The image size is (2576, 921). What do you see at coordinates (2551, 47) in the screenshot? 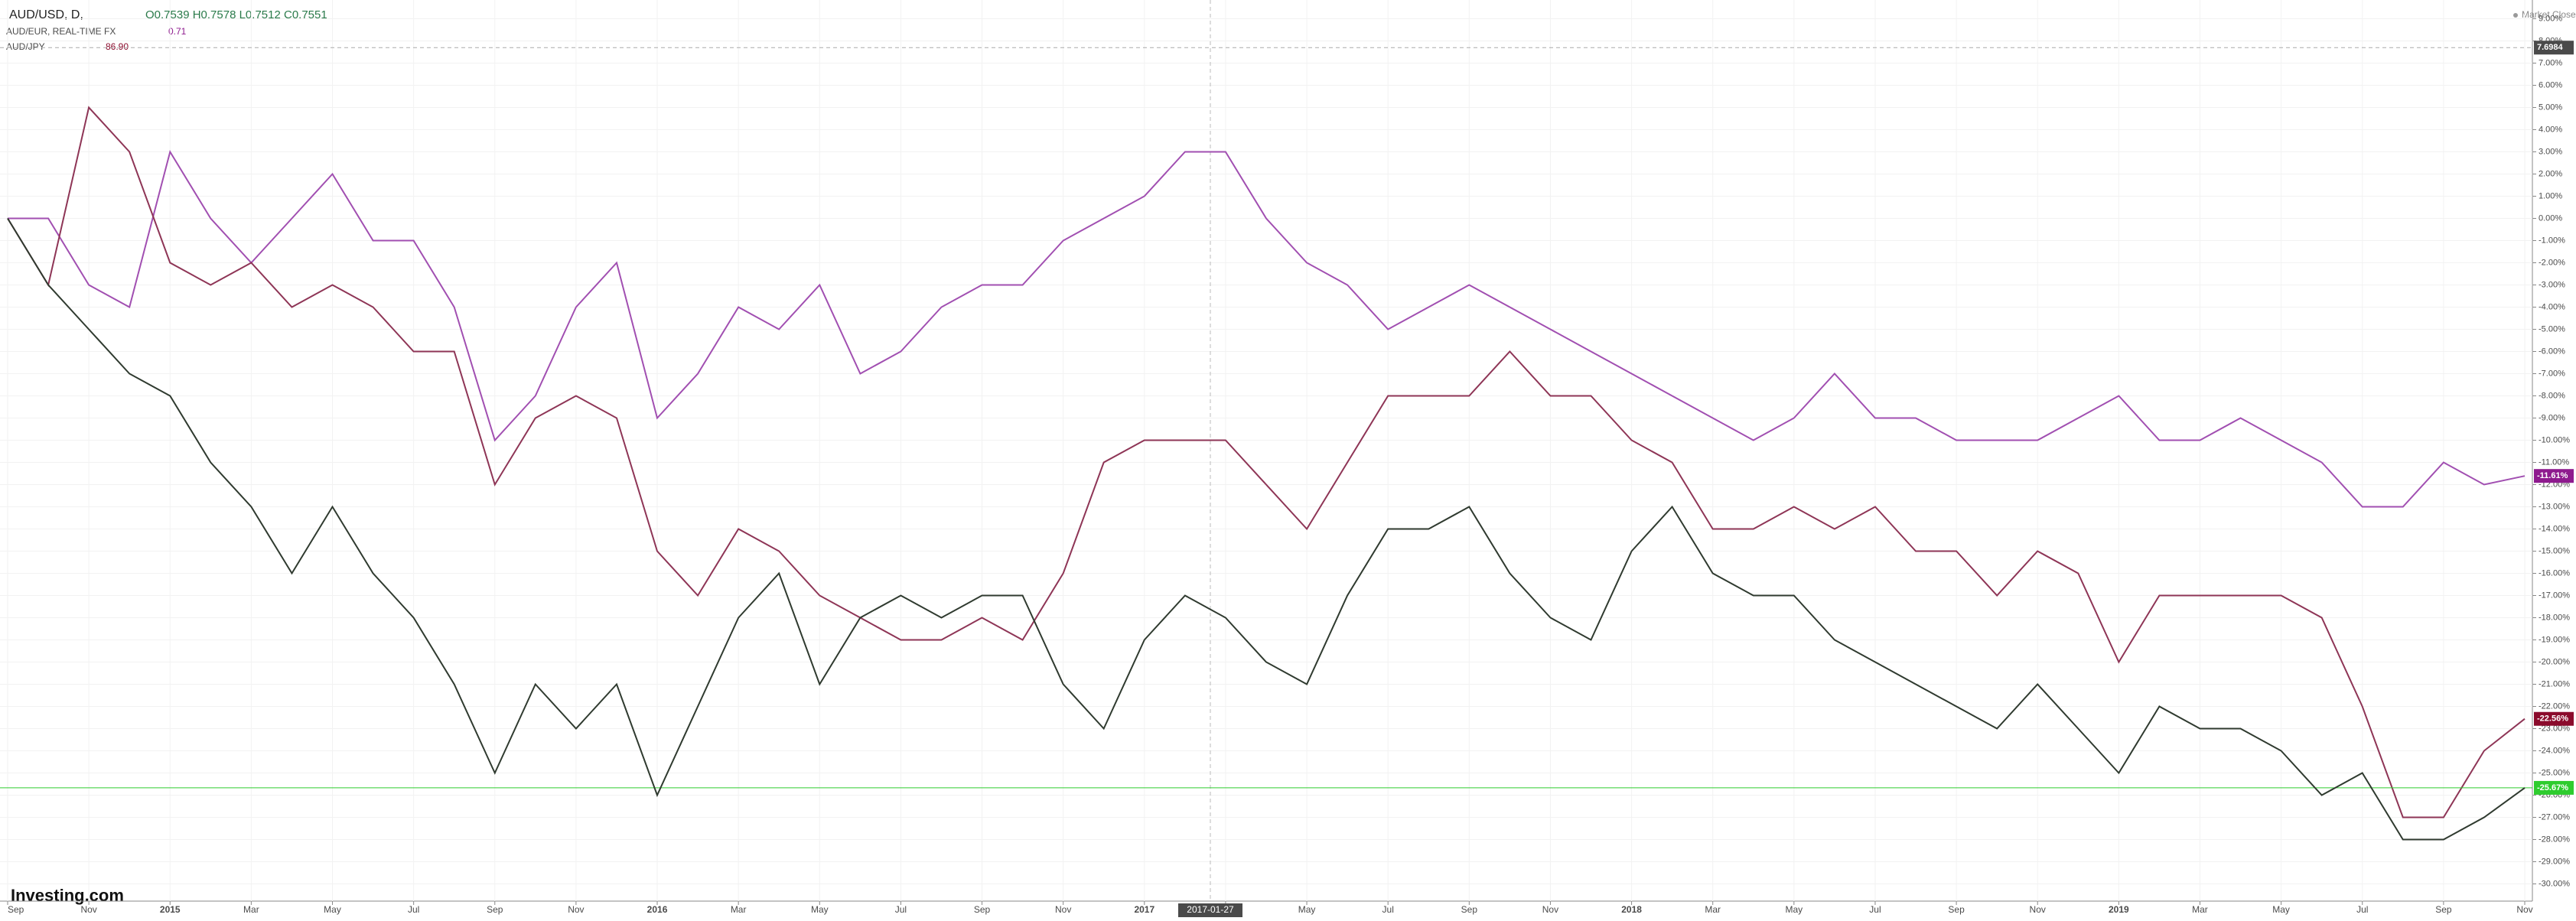
I see `crosshair-price-label: 7.6984` at bounding box center [2551, 47].